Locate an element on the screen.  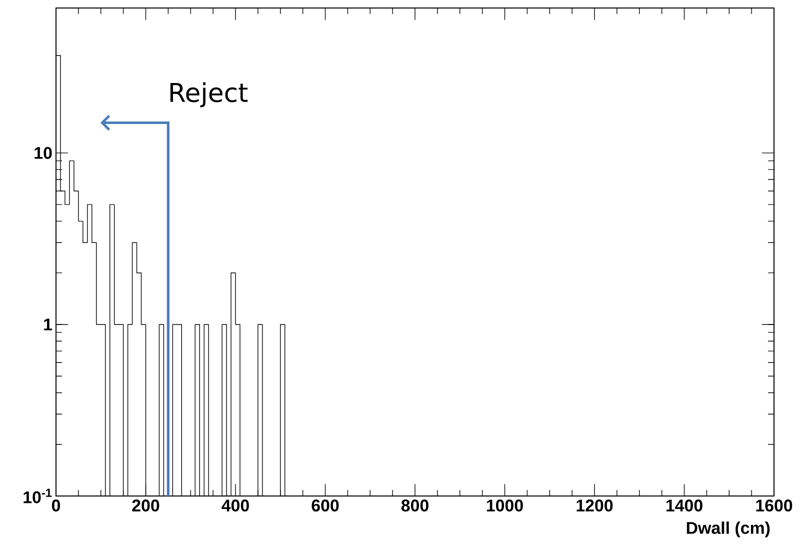
x-tick-label: 0 is located at coordinates (56, 506).